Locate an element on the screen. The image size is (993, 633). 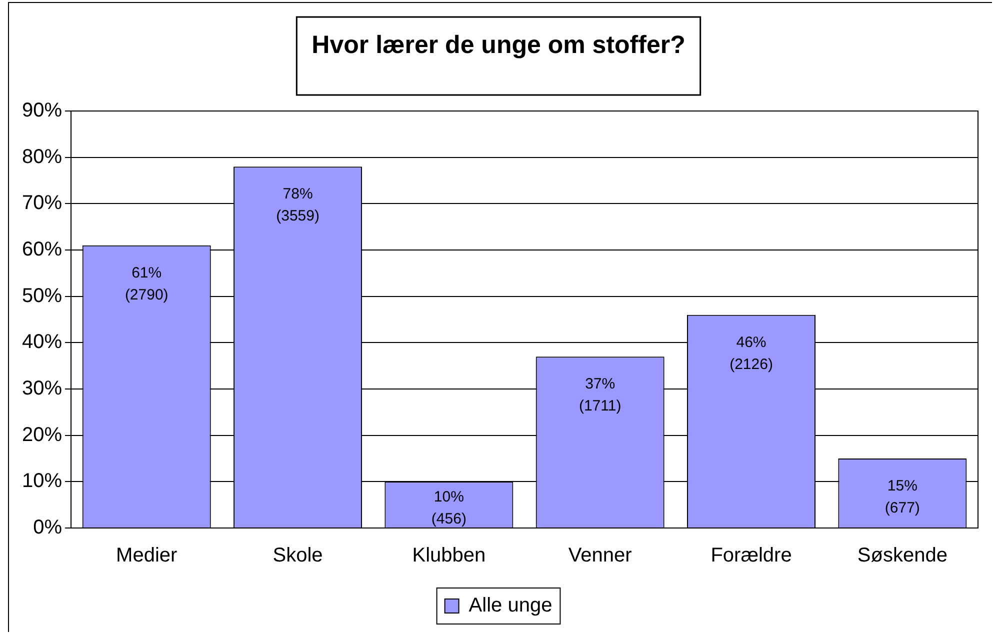
x-tick-label: Forældre is located at coordinates (751, 555).